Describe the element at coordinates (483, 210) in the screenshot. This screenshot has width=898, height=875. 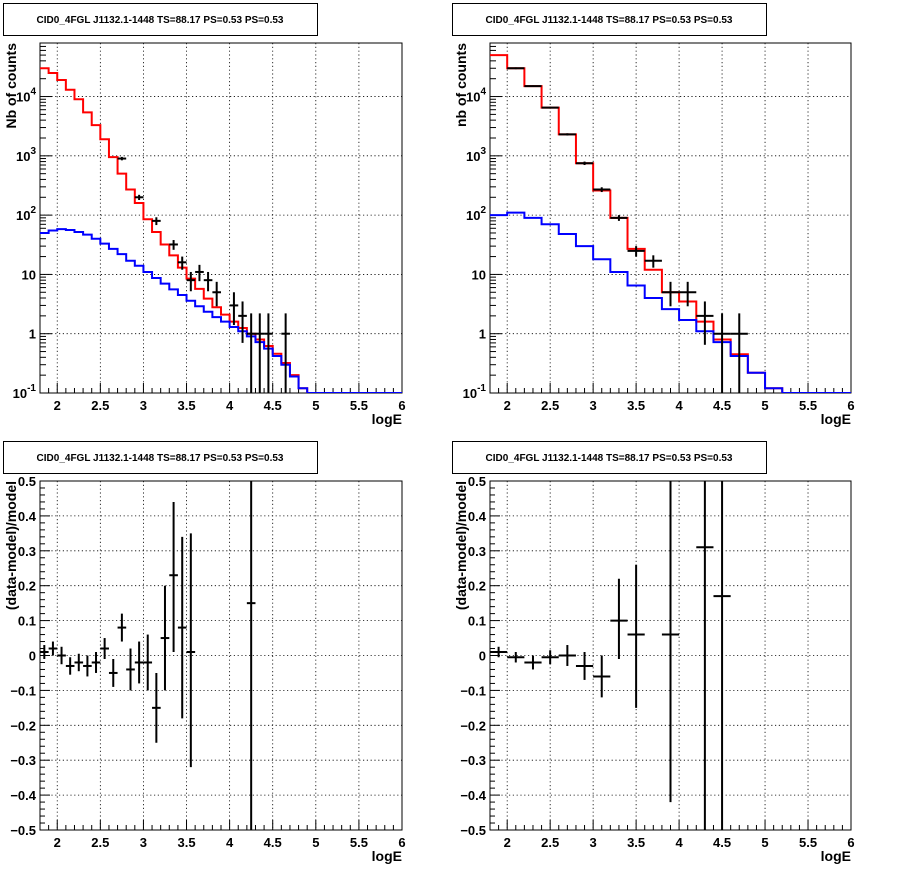
I see `y-tick-exponent: 2` at that location.